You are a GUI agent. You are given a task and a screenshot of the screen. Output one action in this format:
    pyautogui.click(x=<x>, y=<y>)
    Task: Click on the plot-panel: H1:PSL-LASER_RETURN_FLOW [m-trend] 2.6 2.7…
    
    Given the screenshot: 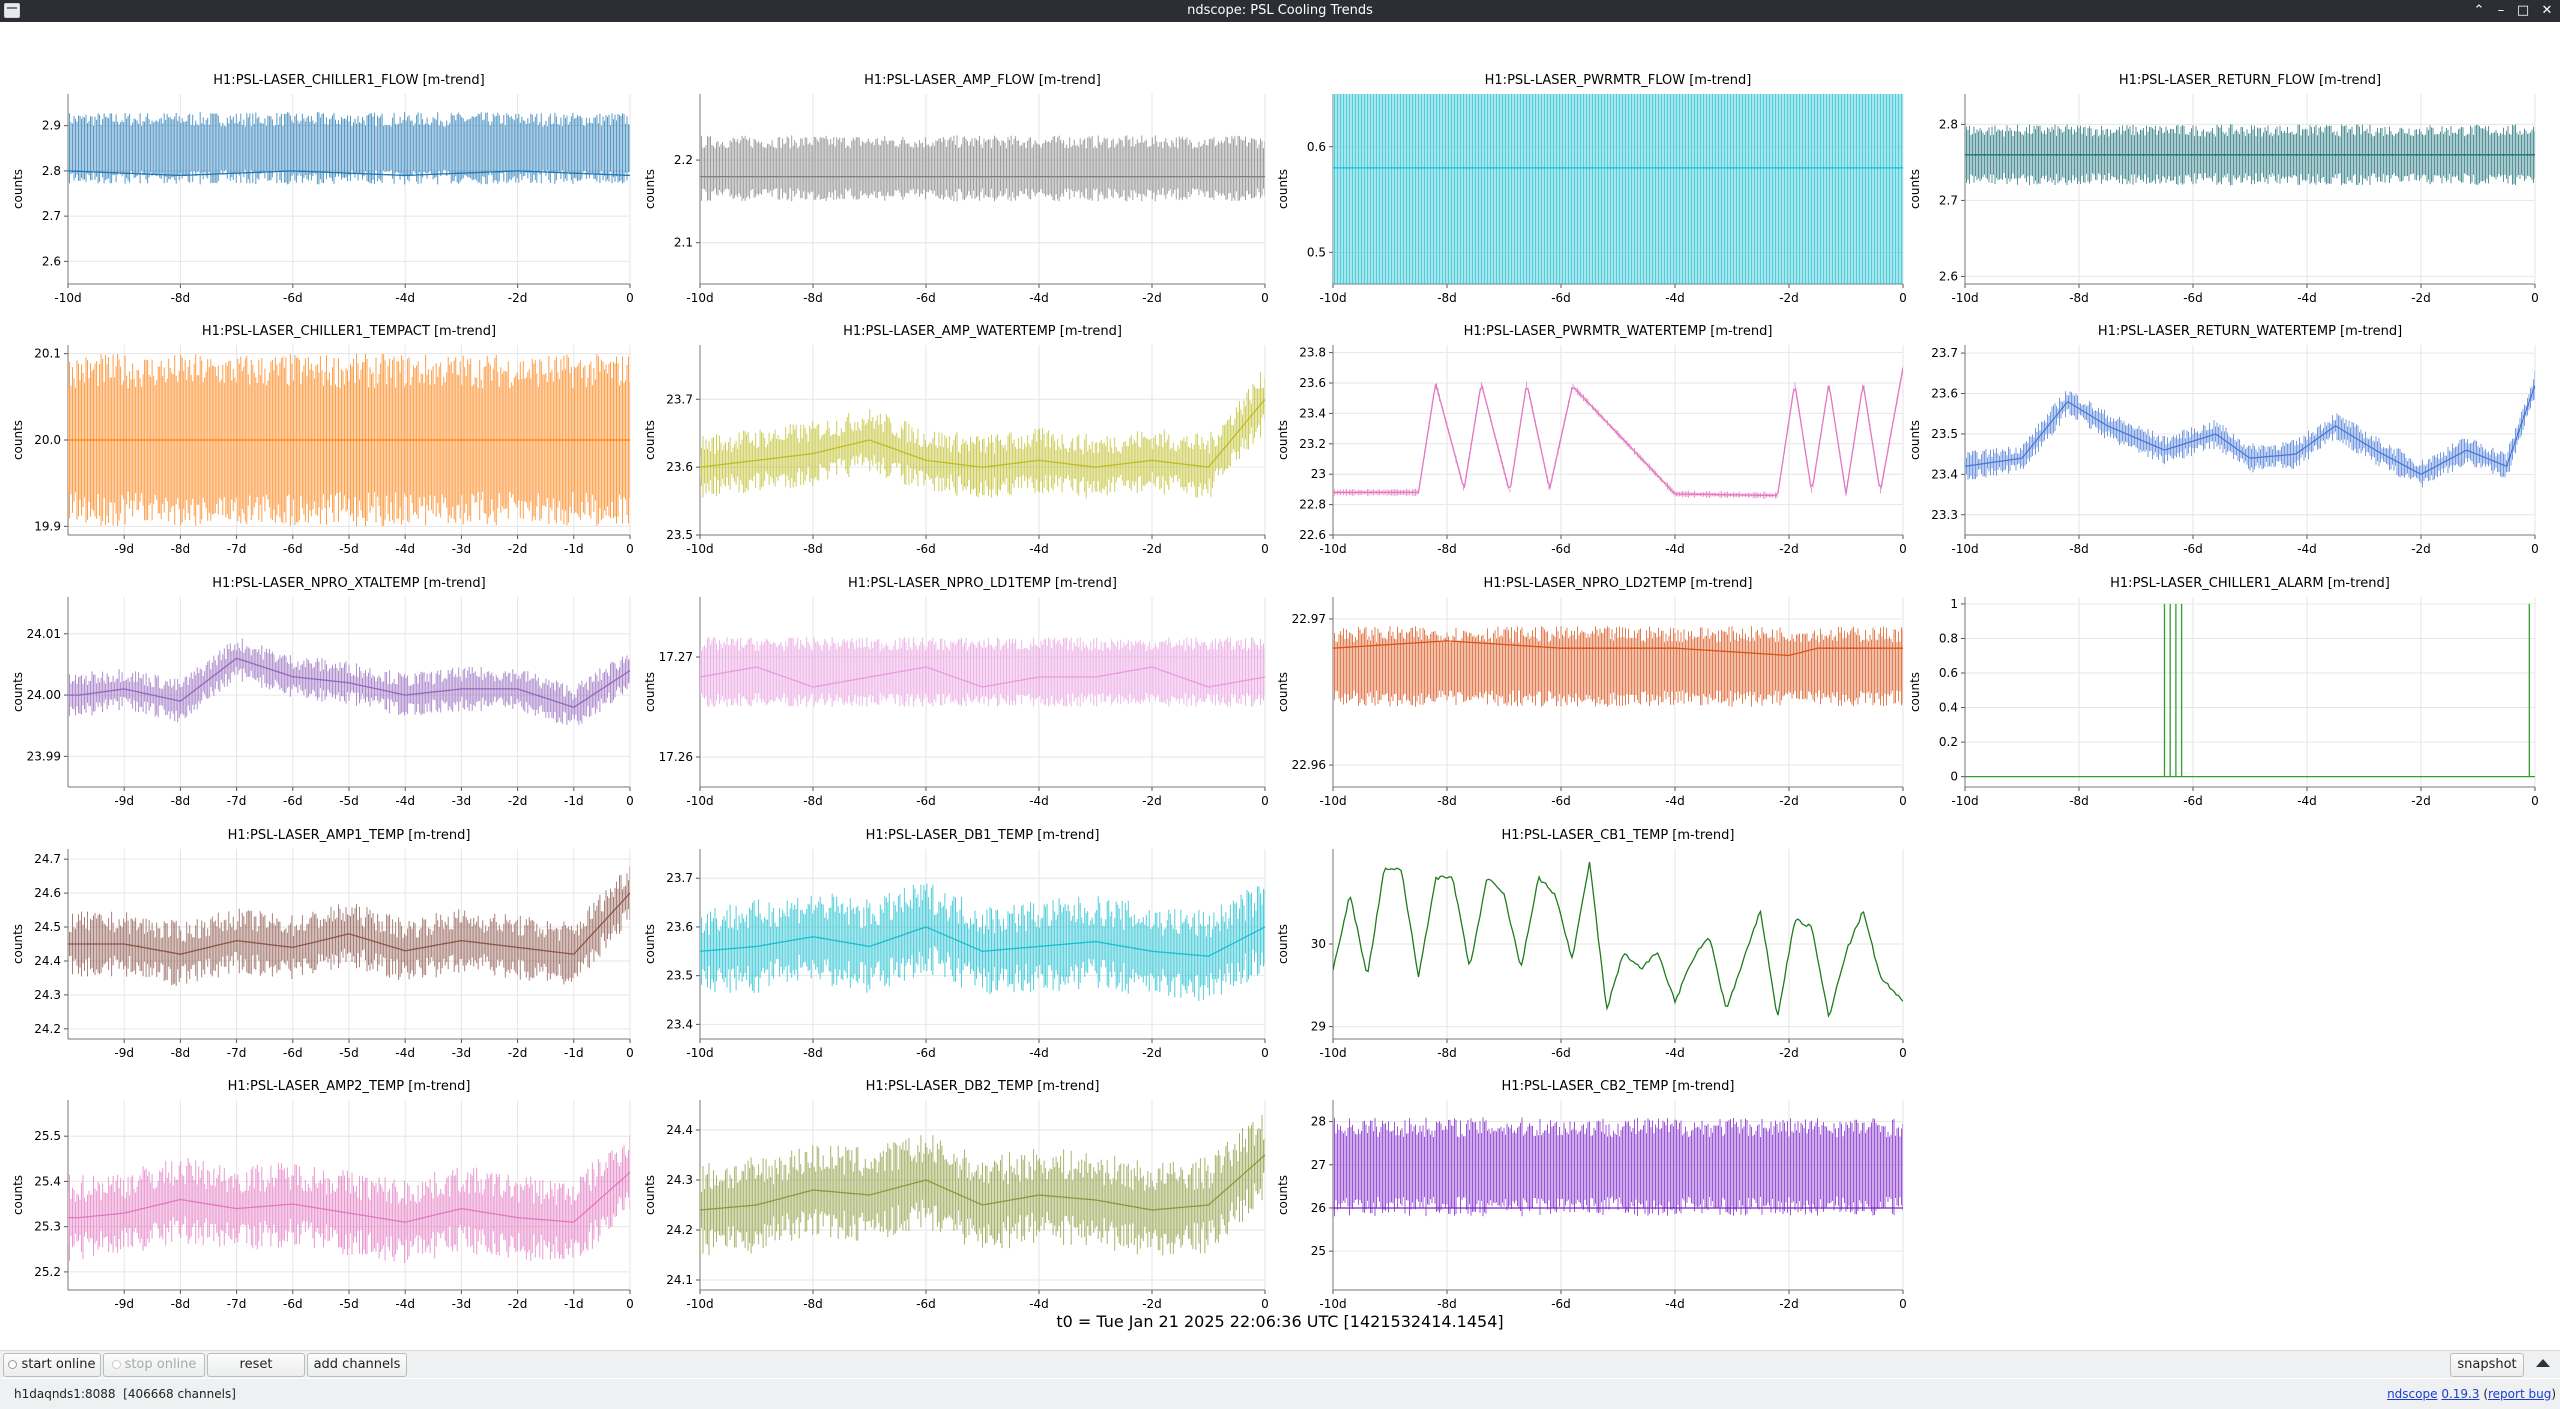 What is the action you would take?
    pyautogui.click(x=2223, y=189)
    